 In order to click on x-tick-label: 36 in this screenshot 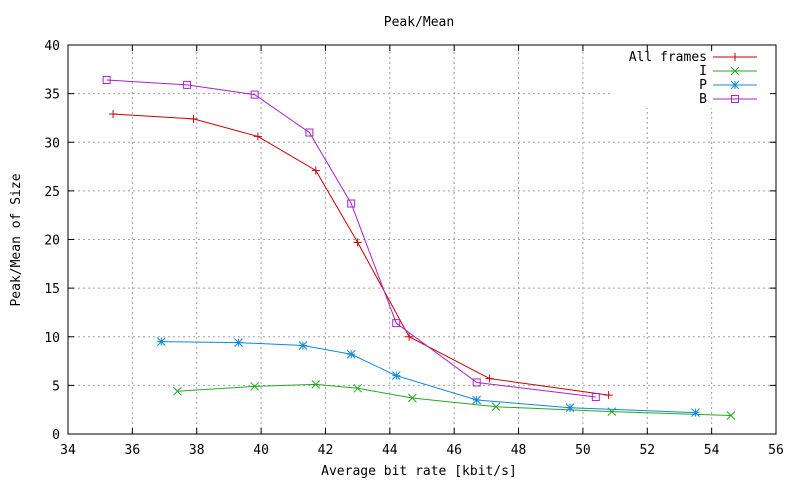, I will do `click(133, 450)`.